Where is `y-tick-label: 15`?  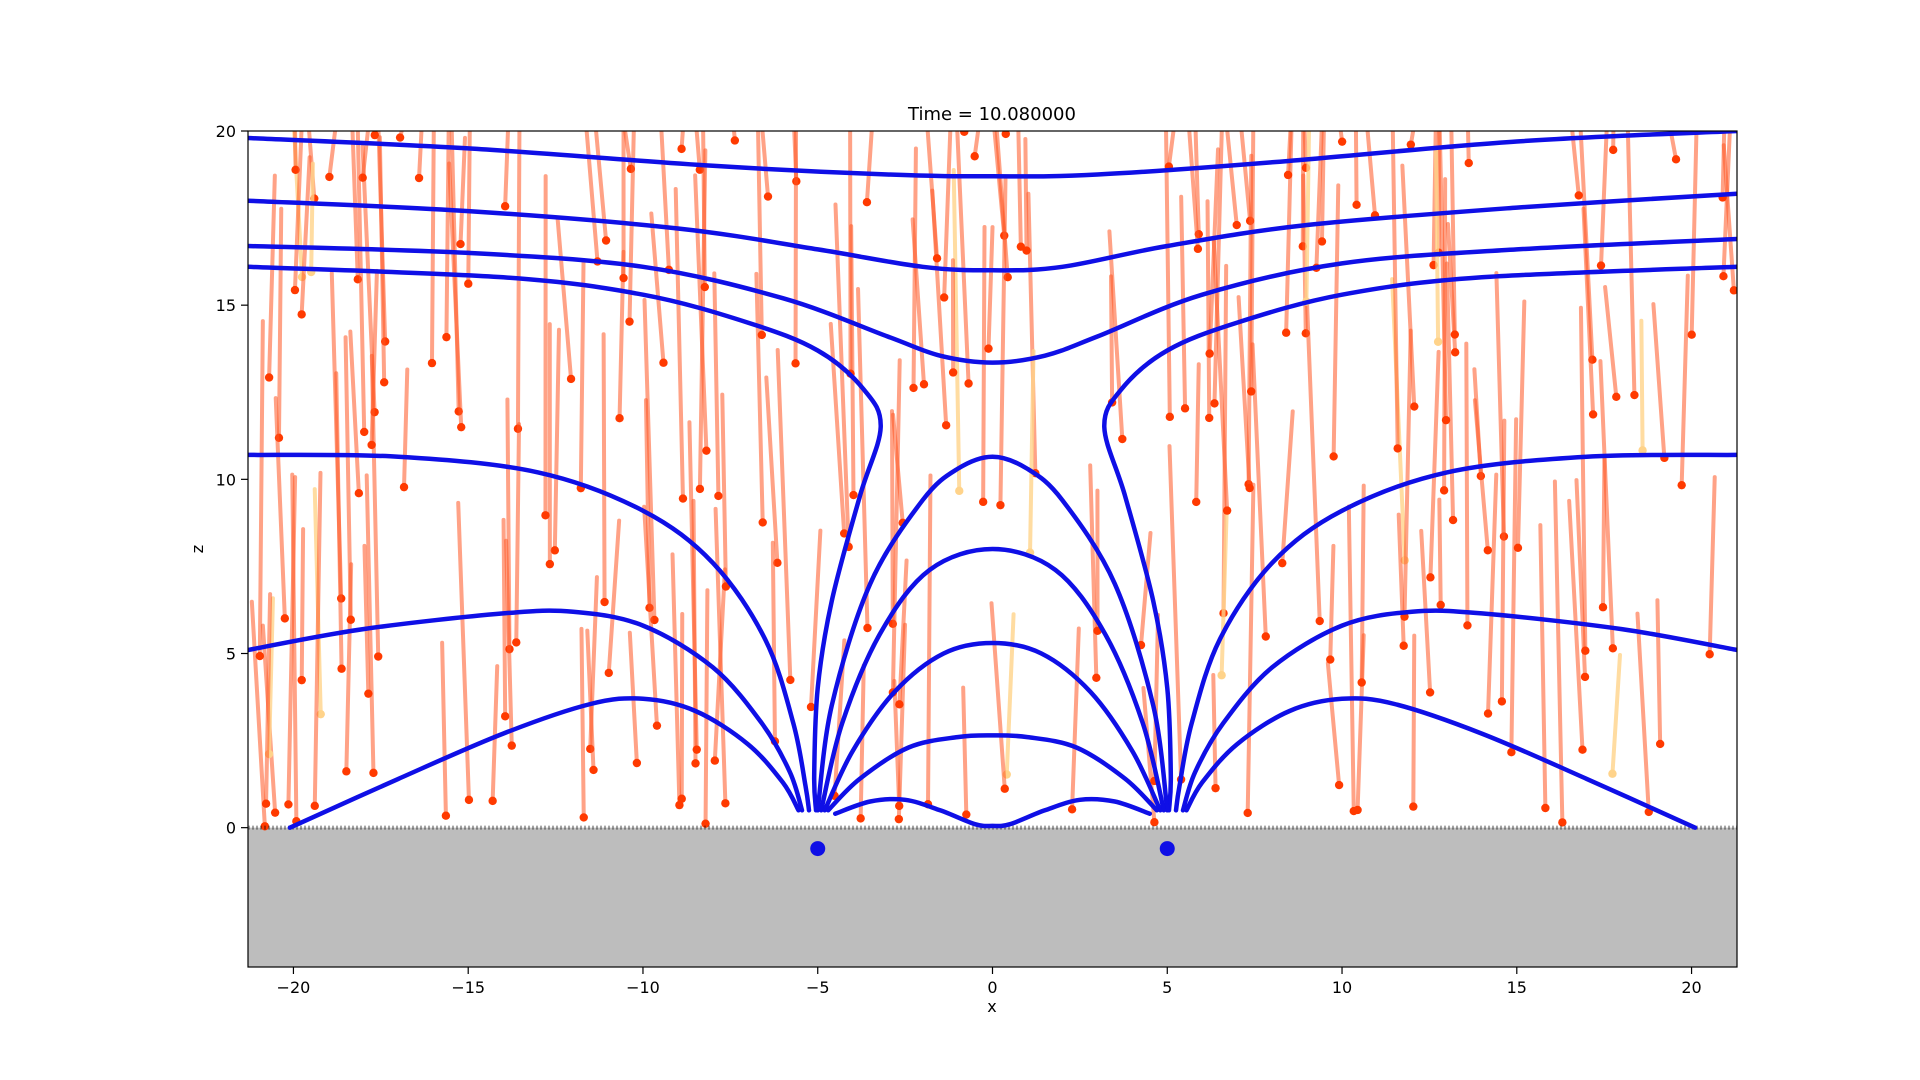
y-tick-label: 15 is located at coordinates (226, 305).